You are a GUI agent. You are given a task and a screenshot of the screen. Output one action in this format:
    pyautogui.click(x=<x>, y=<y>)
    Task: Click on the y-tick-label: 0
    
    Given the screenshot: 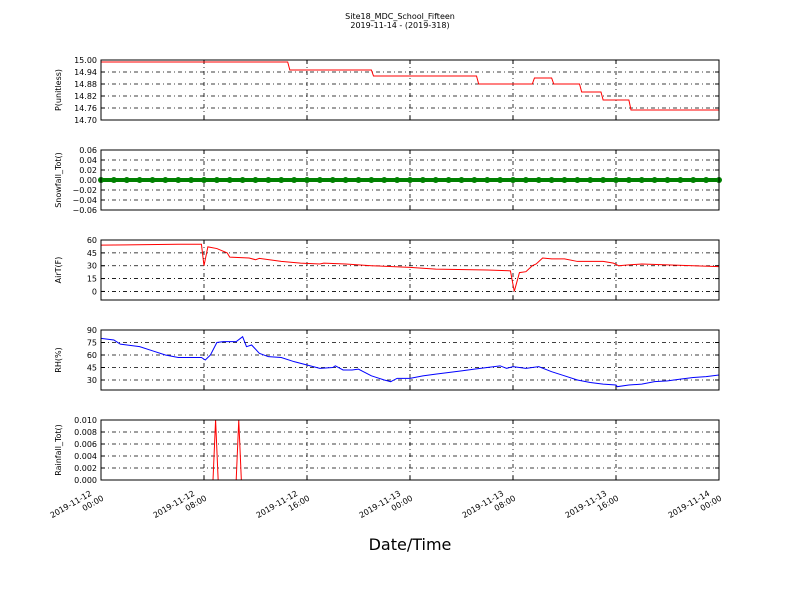 What is the action you would take?
    pyautogui.click(x=94, y=291)
    